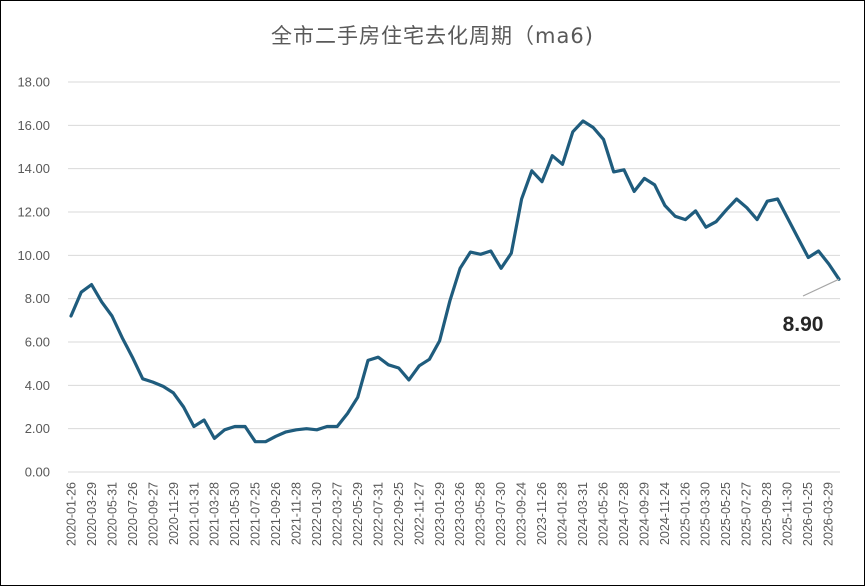  What do you see at coordinates (685, 514) in the screenshot?
I see `x-tick-label: 2025-01-26` at bounding box center [685, 514].